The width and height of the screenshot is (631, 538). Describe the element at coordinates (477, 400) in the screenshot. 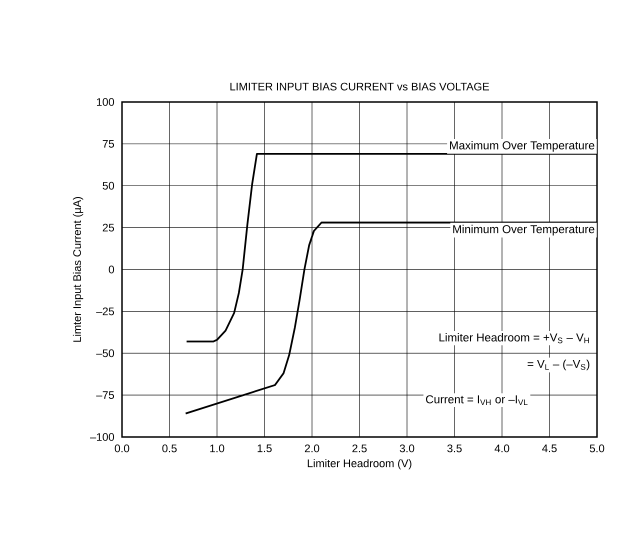

I see `annotation: Current = I$_{VH}$ or –I$_{VL}$` at that location.